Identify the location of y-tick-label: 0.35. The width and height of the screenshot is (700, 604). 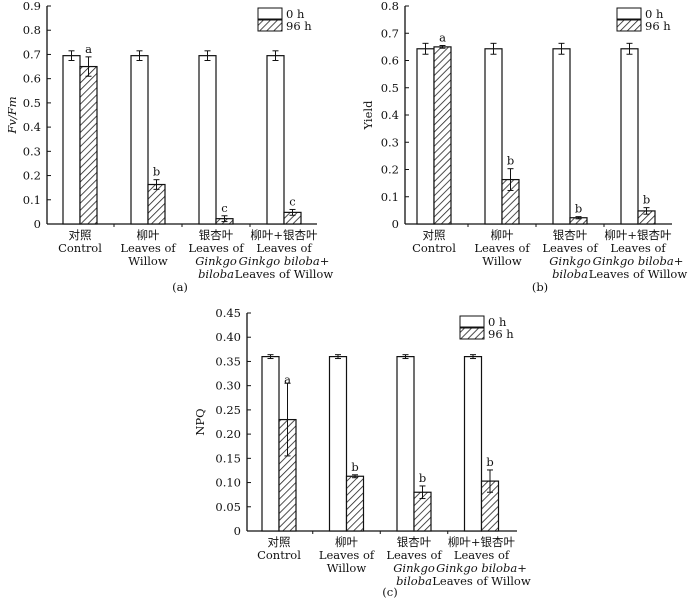
(228, 361).